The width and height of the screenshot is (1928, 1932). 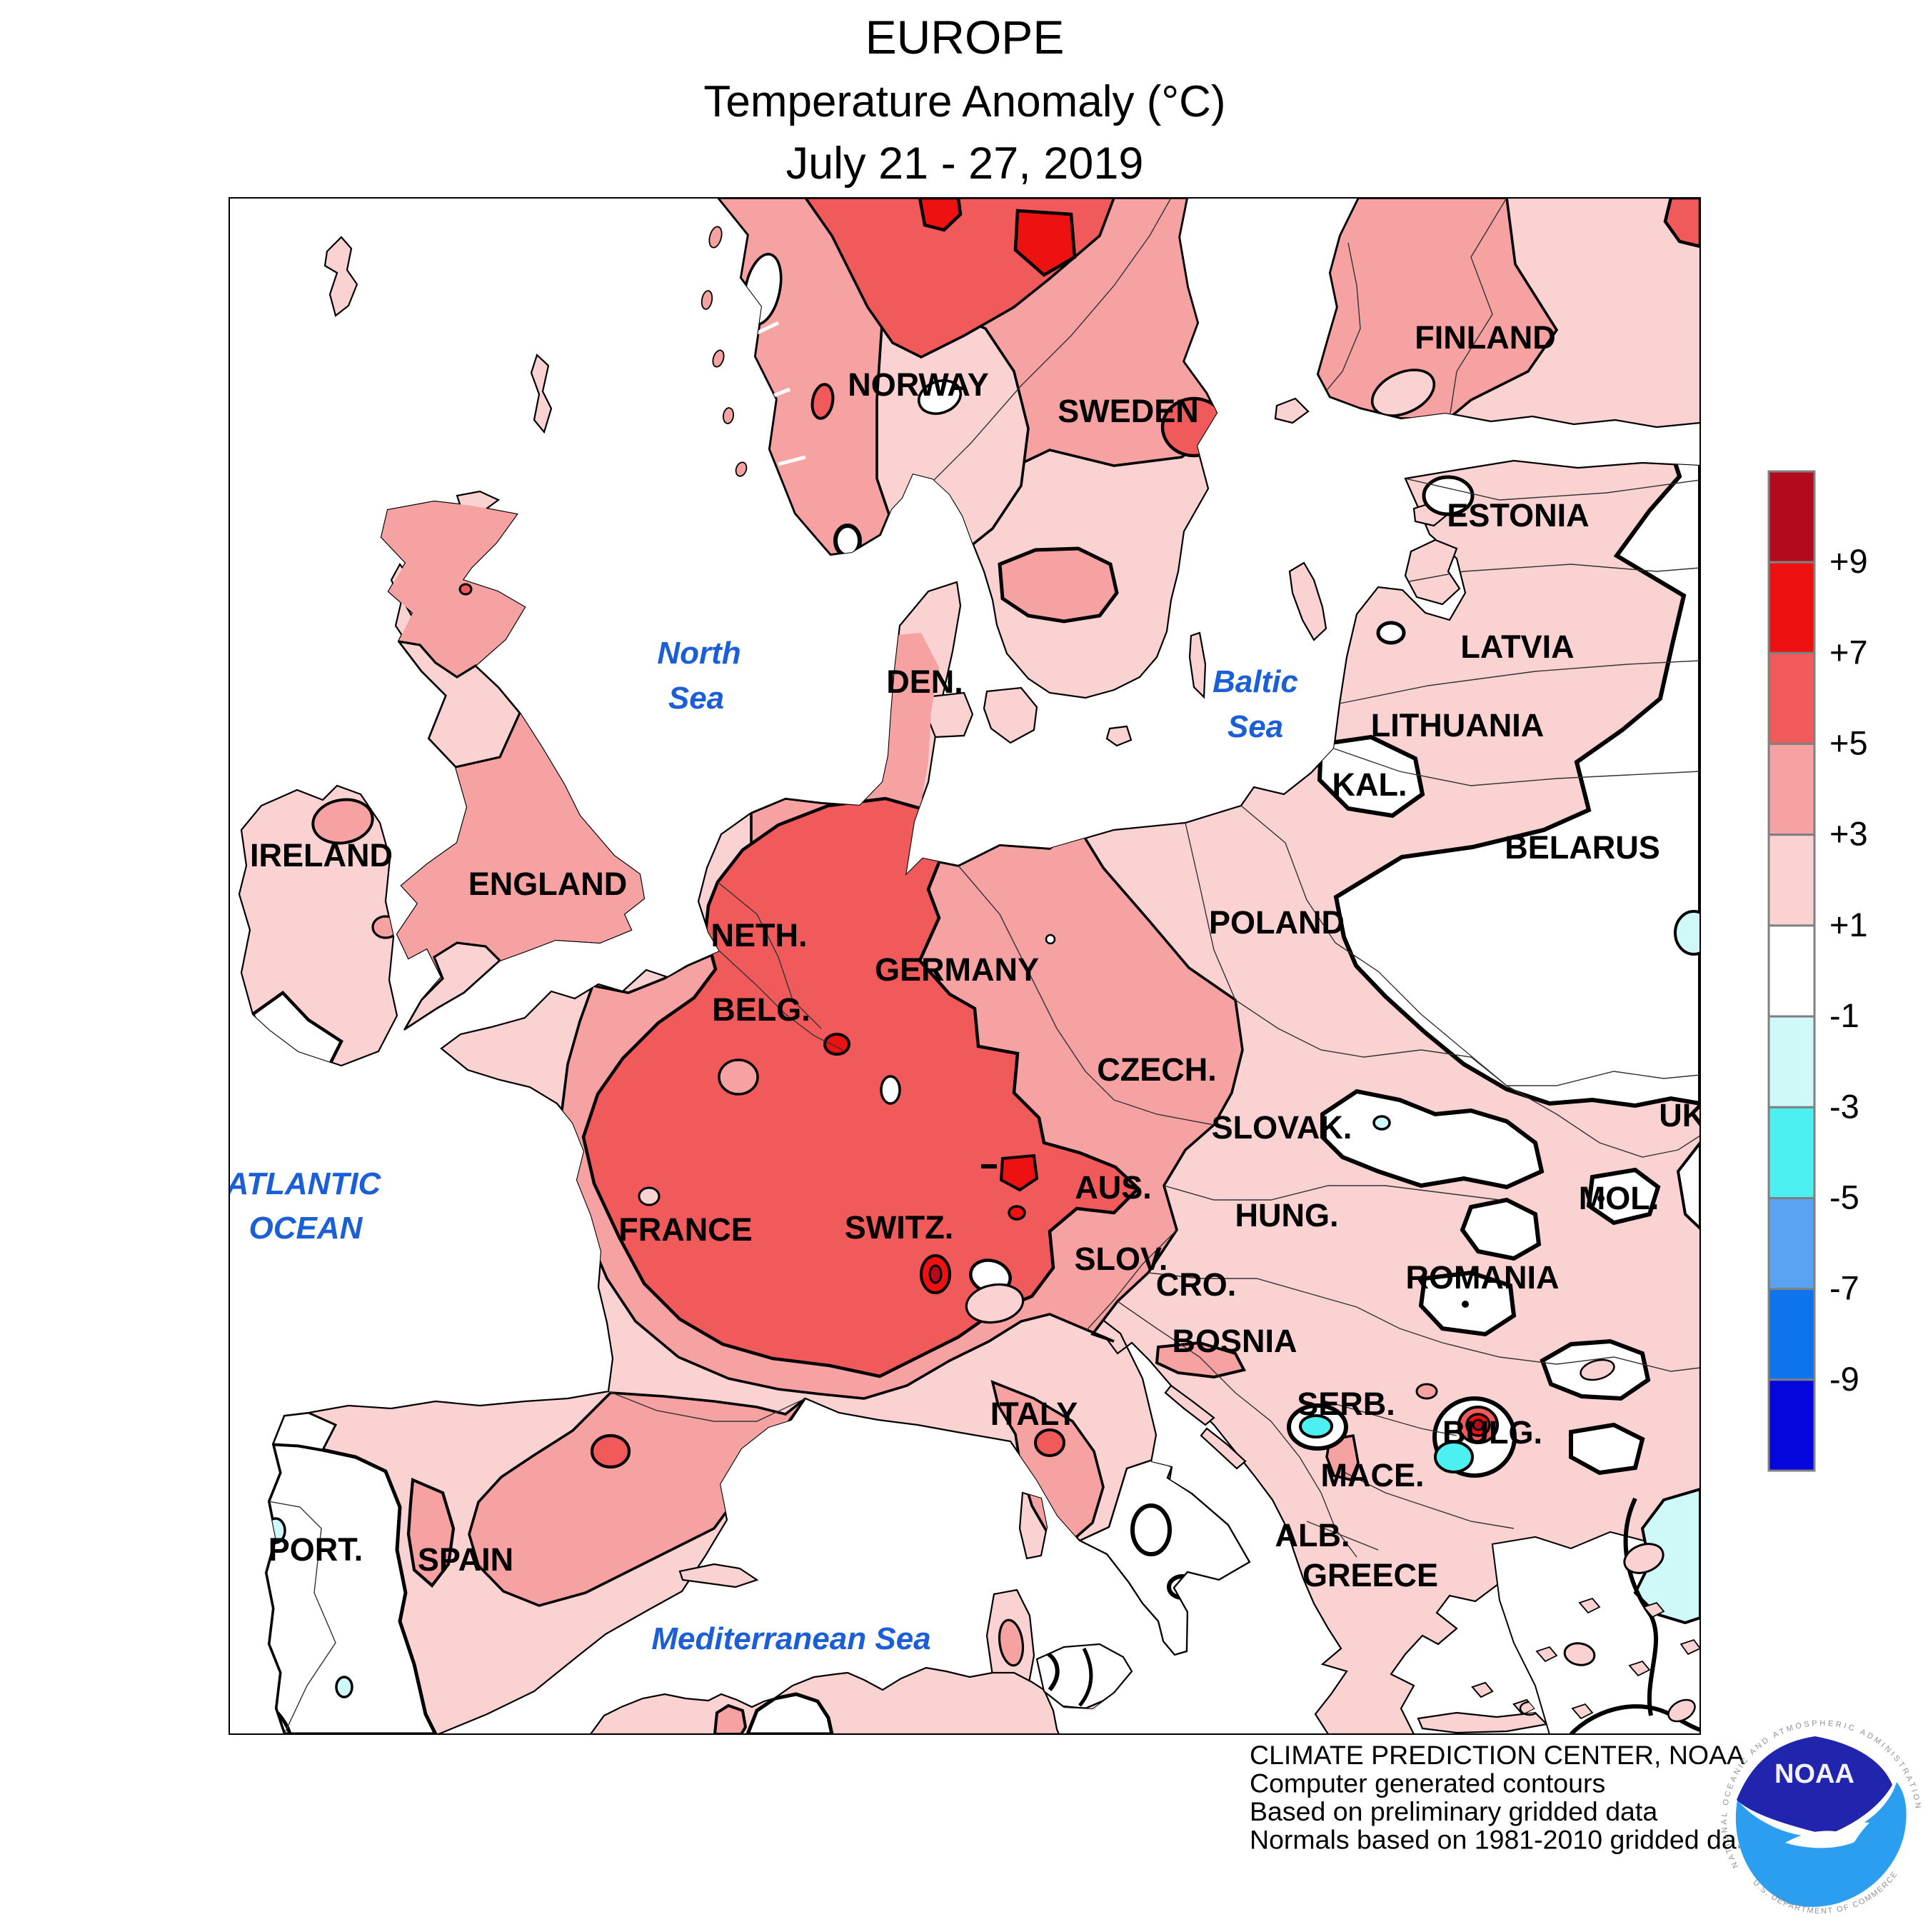 What do you see at coordinates (1427, 1783) in the screenshot?
I see `svg-text: Computer generated contours` at bounding box center [1427, 1783].